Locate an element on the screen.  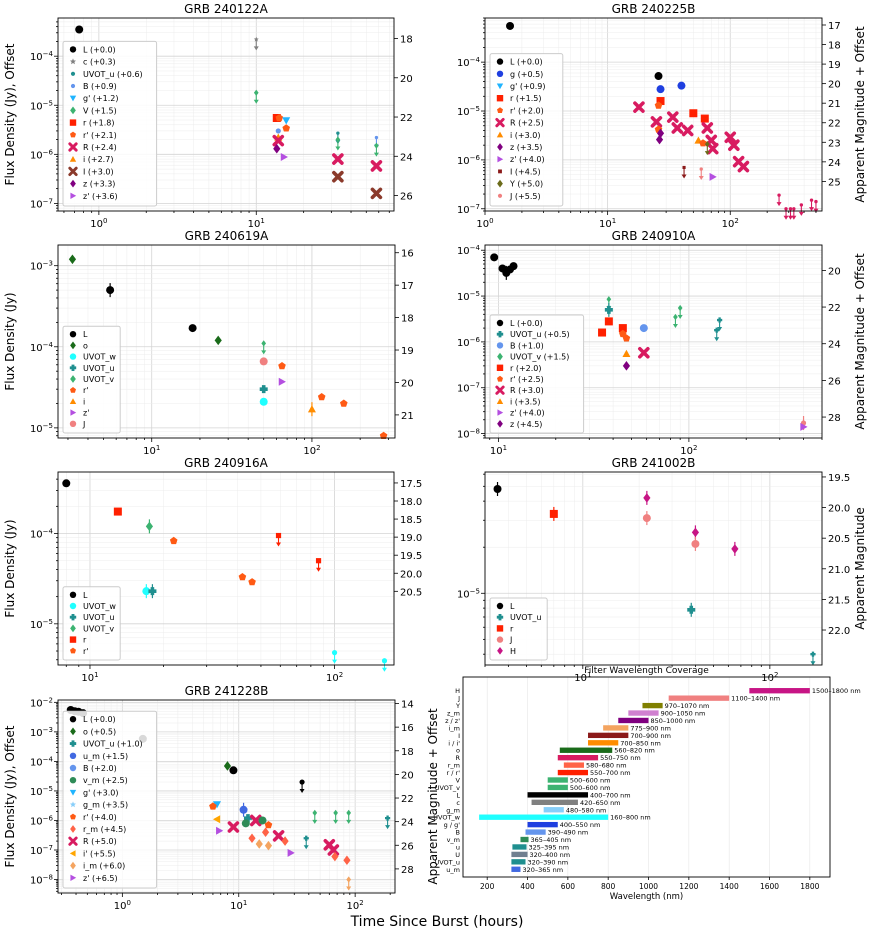
legend-entry: o (+0.5) is located at coordinates (99, 731).